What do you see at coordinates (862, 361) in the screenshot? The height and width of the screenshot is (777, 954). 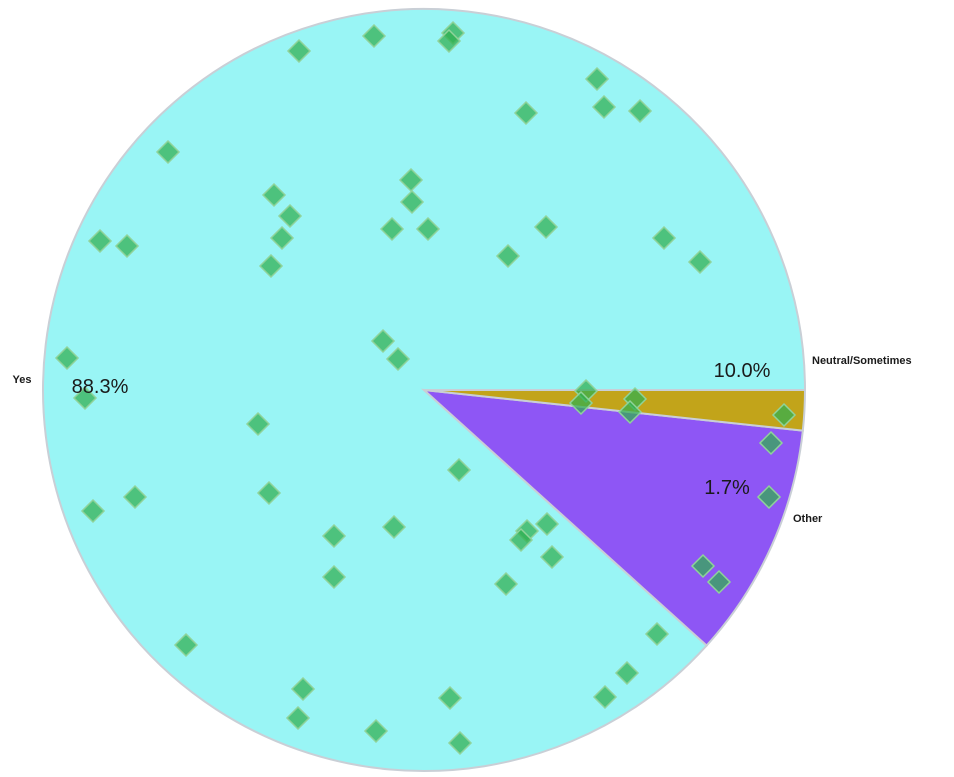 I see `category-label-neutral-sometimes: Neutral/Sometimes` at bounding box center [862, 361].